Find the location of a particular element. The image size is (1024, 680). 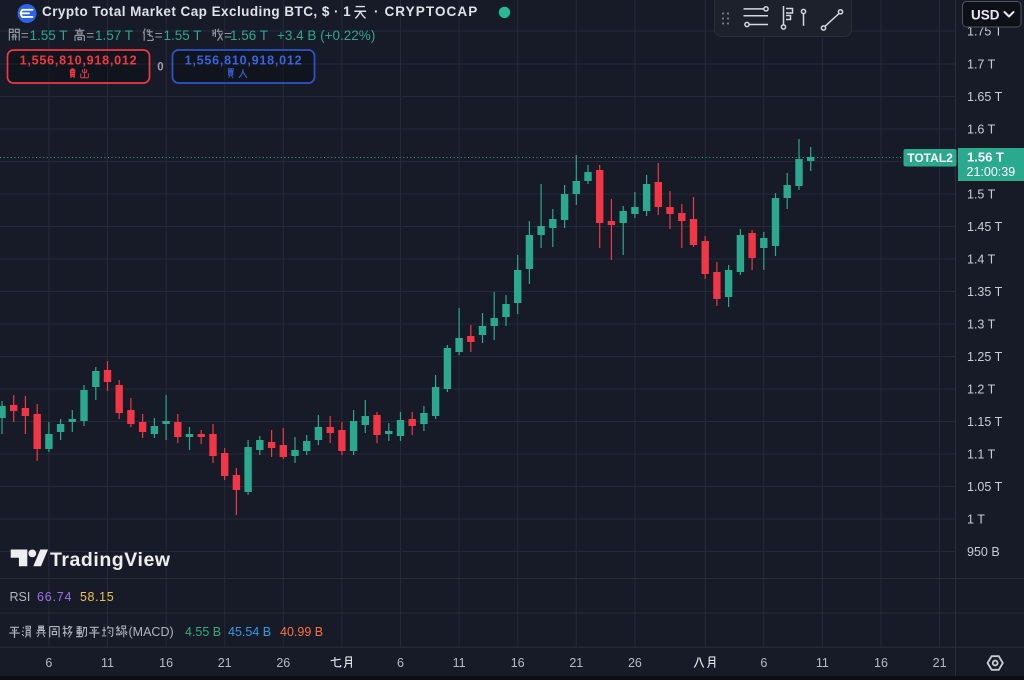

svg-text: 1.2 T is located at coordinates (981, 390).